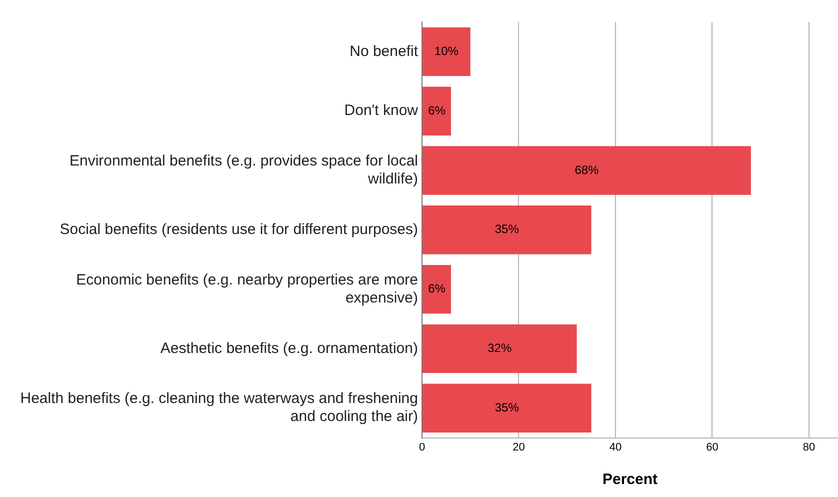 The height and width of the screenshot is (497, 838). Describe the element at coordinates (518, 447) in the screenshot. I see `x-tick-label: 20` at that location.